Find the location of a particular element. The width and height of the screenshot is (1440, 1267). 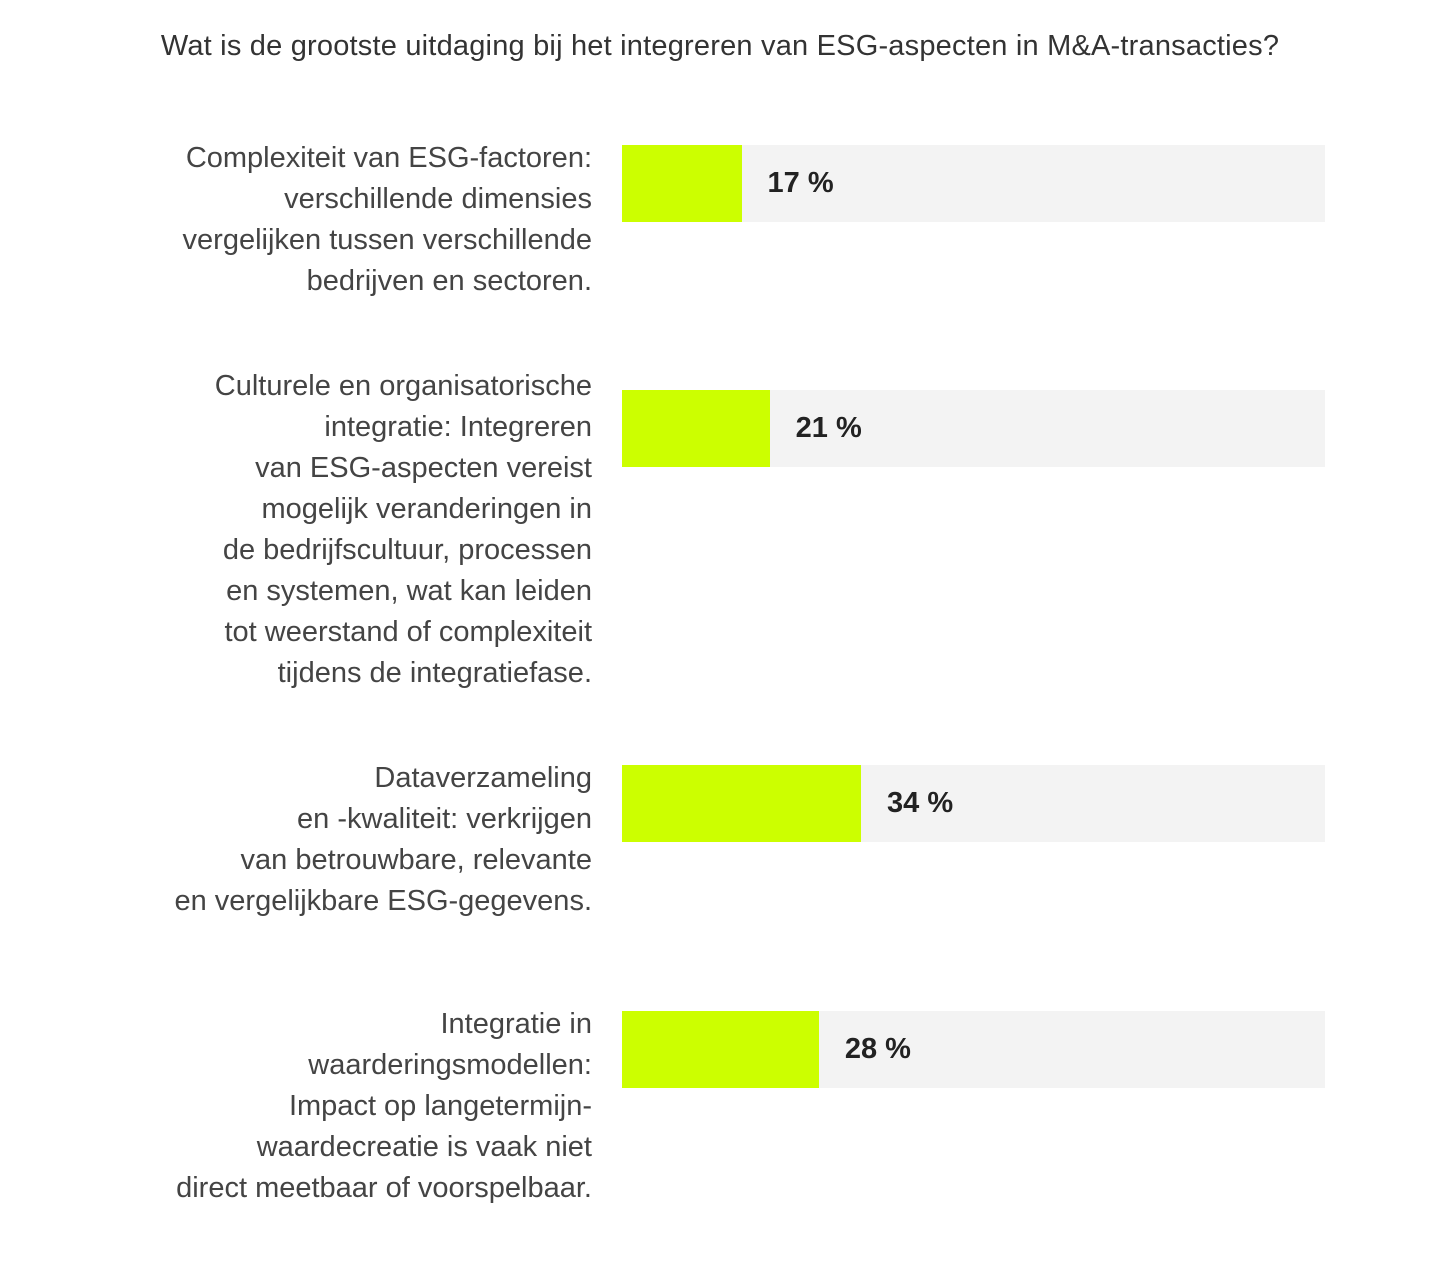

category-label-line: tot weerstand of complexiteit is located at coordinates (408, 632).